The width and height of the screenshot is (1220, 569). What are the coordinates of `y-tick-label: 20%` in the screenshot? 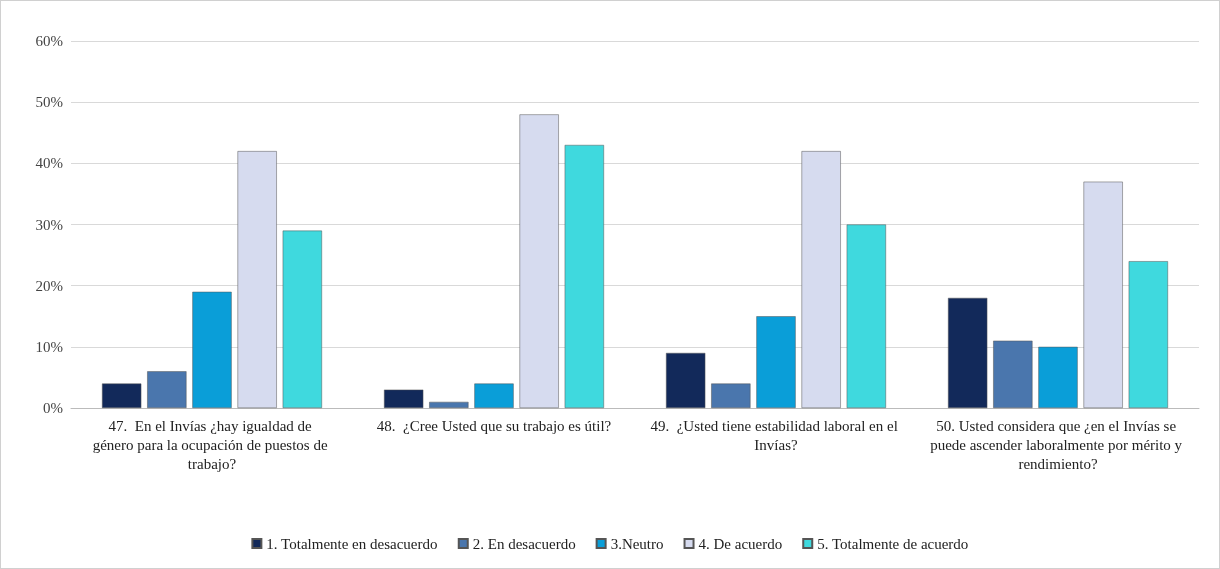 It's located at (49, 285).